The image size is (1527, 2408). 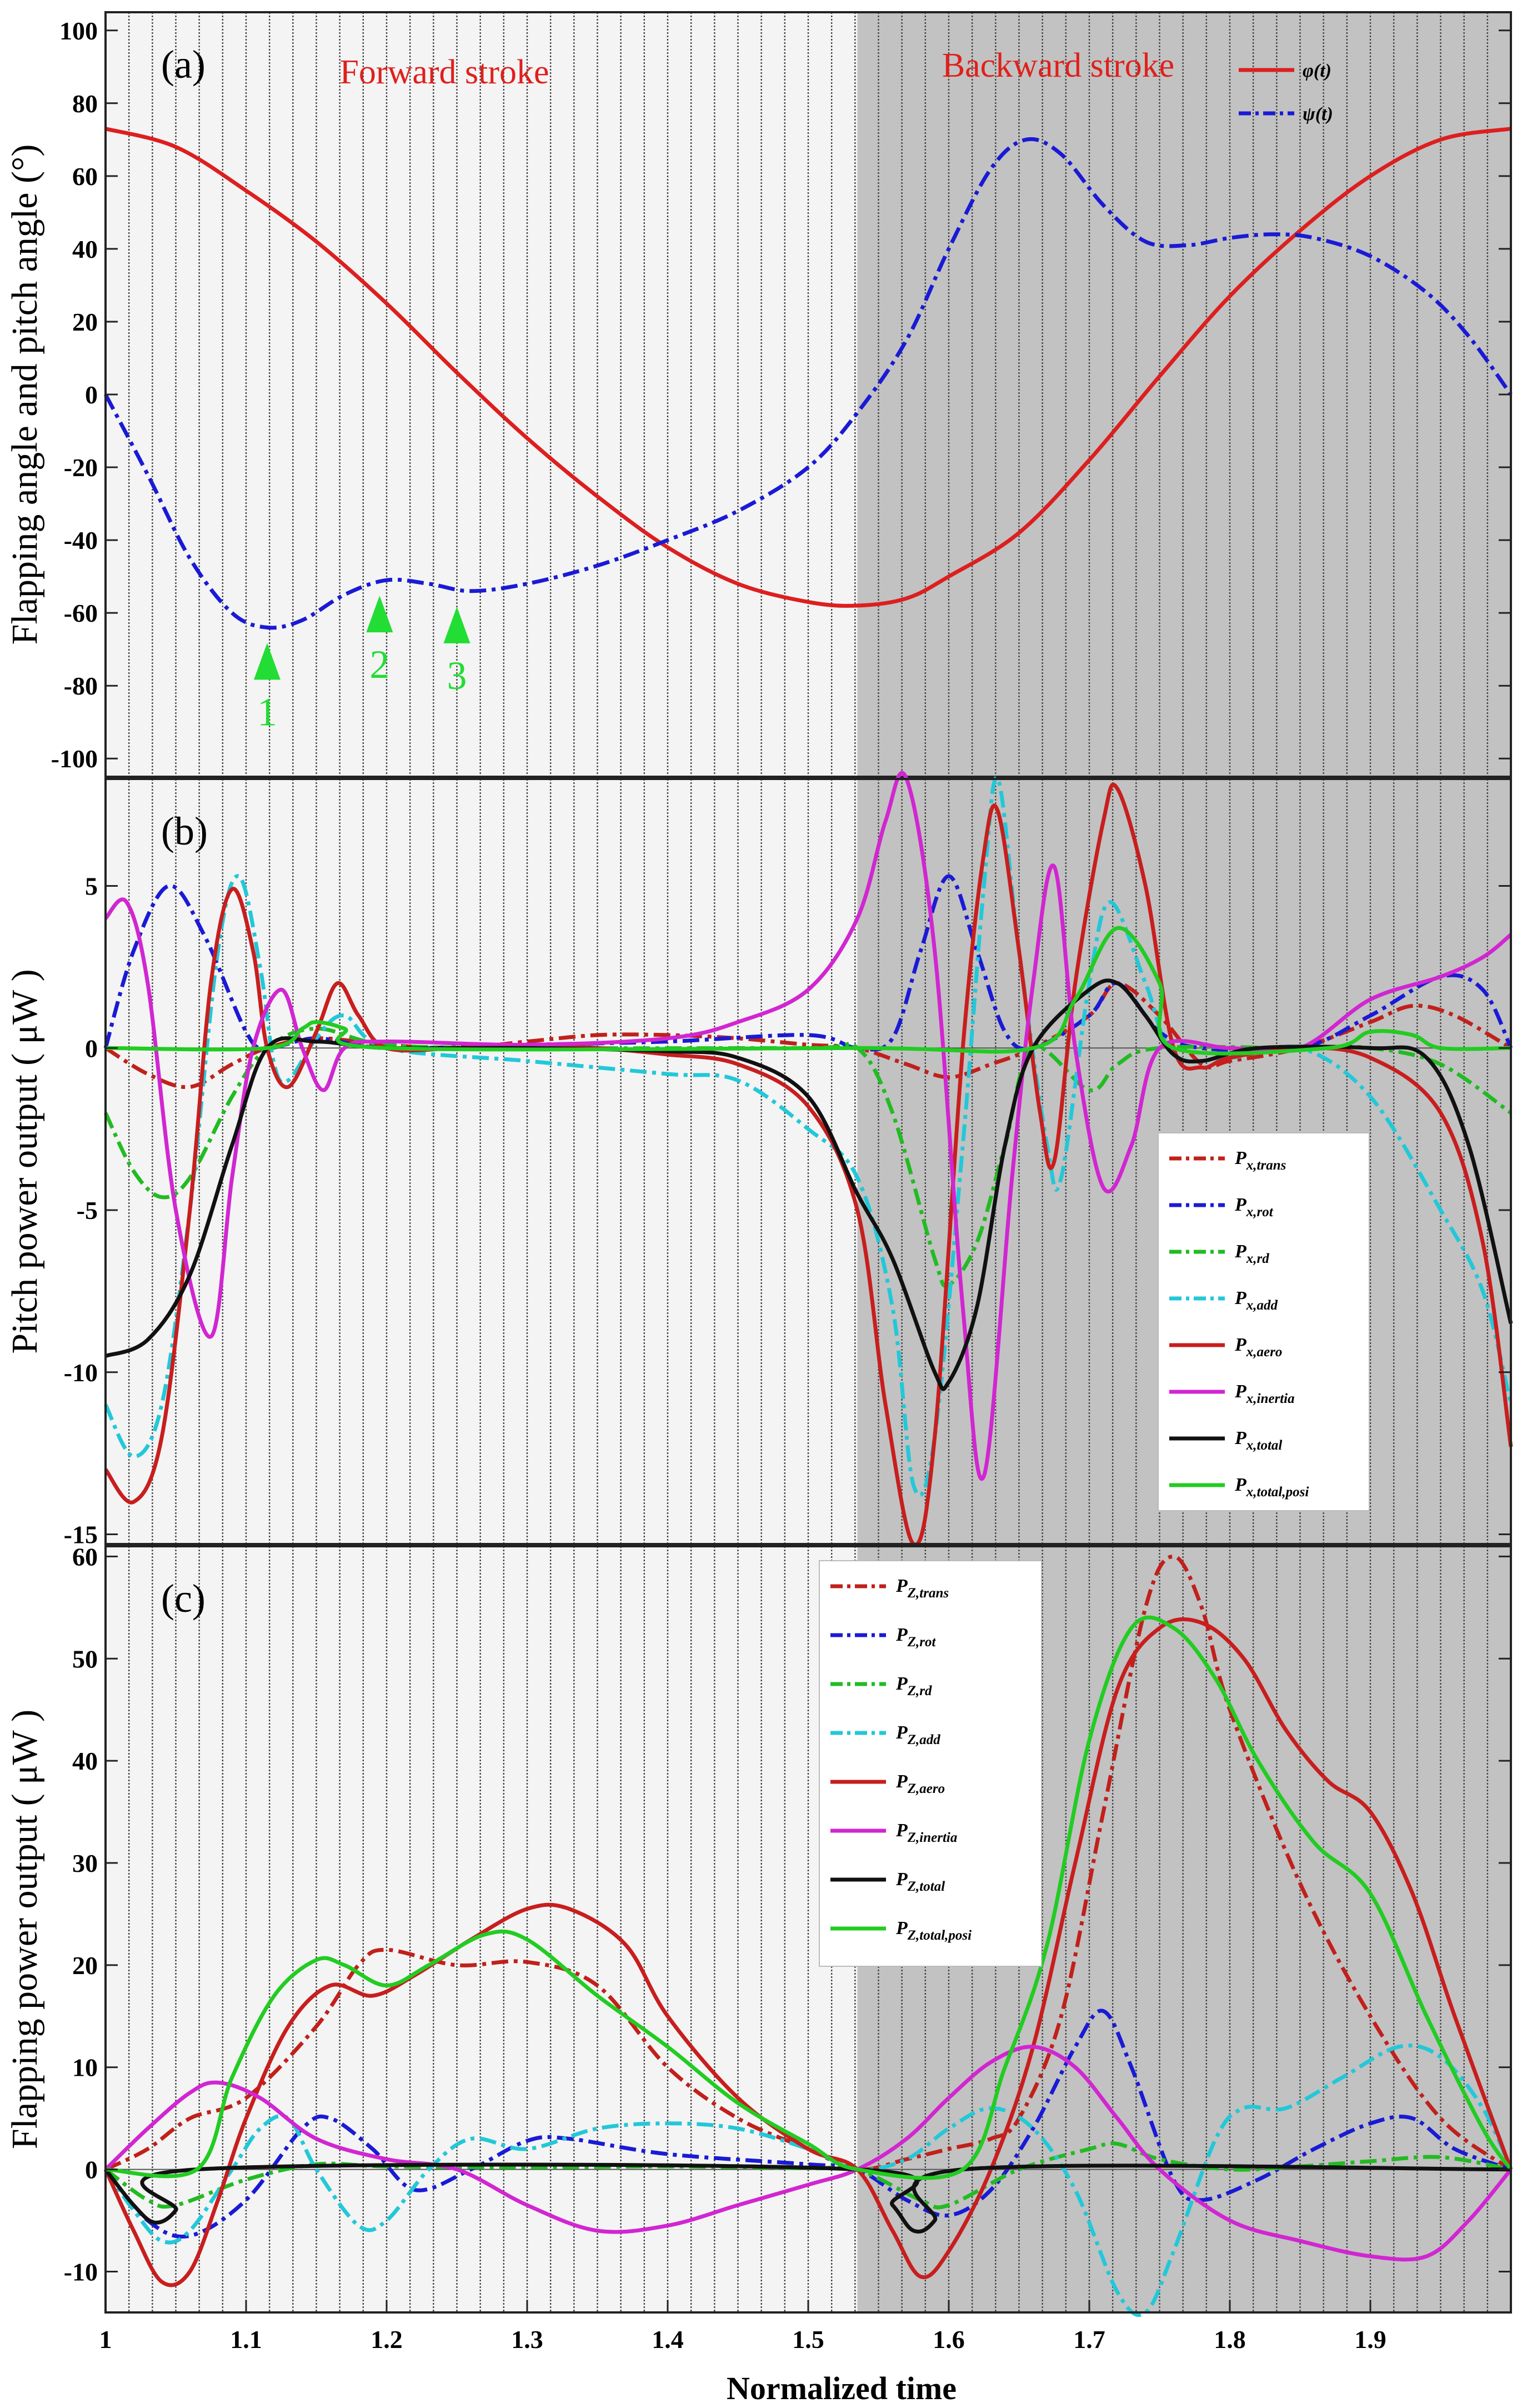 What do you see at coordinates (1318, 114) in the screenshot?
I see `legend-label: ψ(t)` at bounding box center [1318, 114].